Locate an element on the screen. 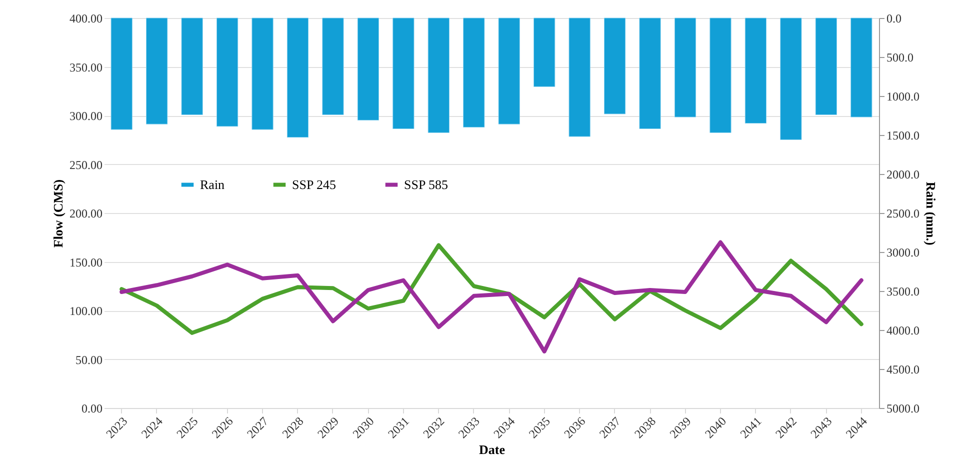 Image resolution: width=965 pixels, height=472 pixels. y-tick-label: 250.00 is located at coordinates (86, 165).